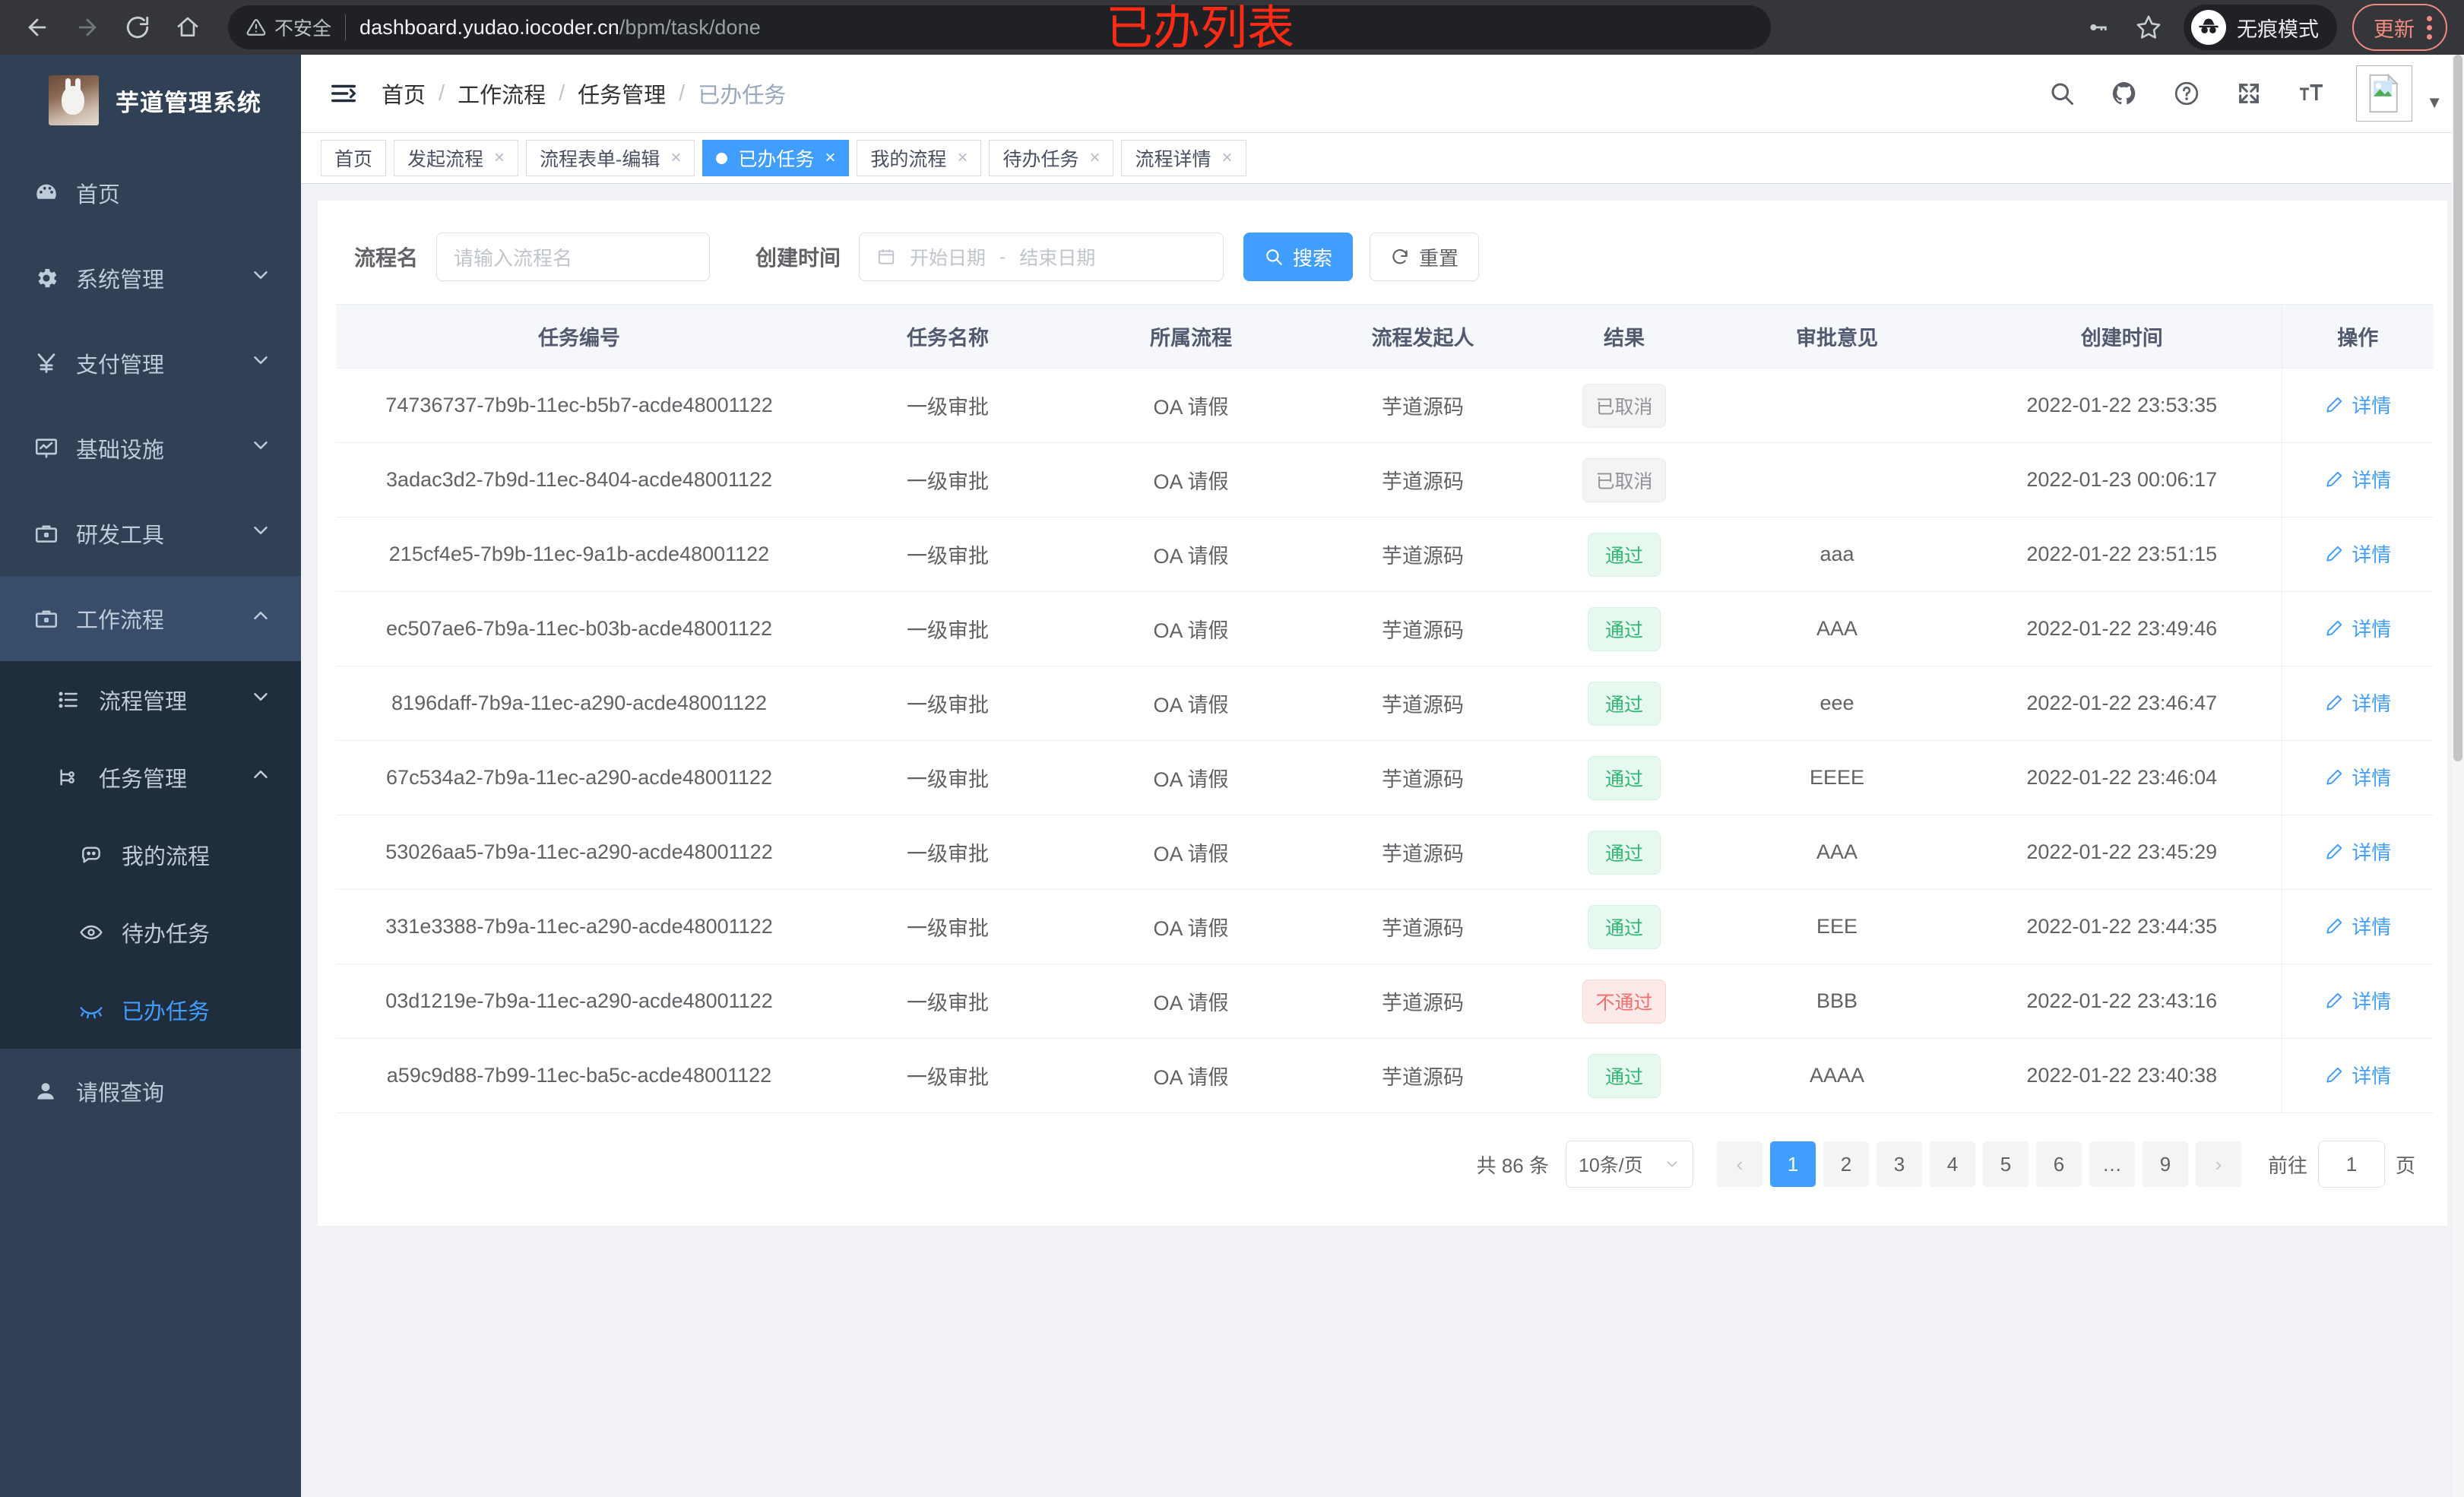 The image size is (2464, 1497). What do you see at coordinates (1952, 1164) in the screenshot?
I see `page-button-4: 4` at bounding box center [1952, 1164].